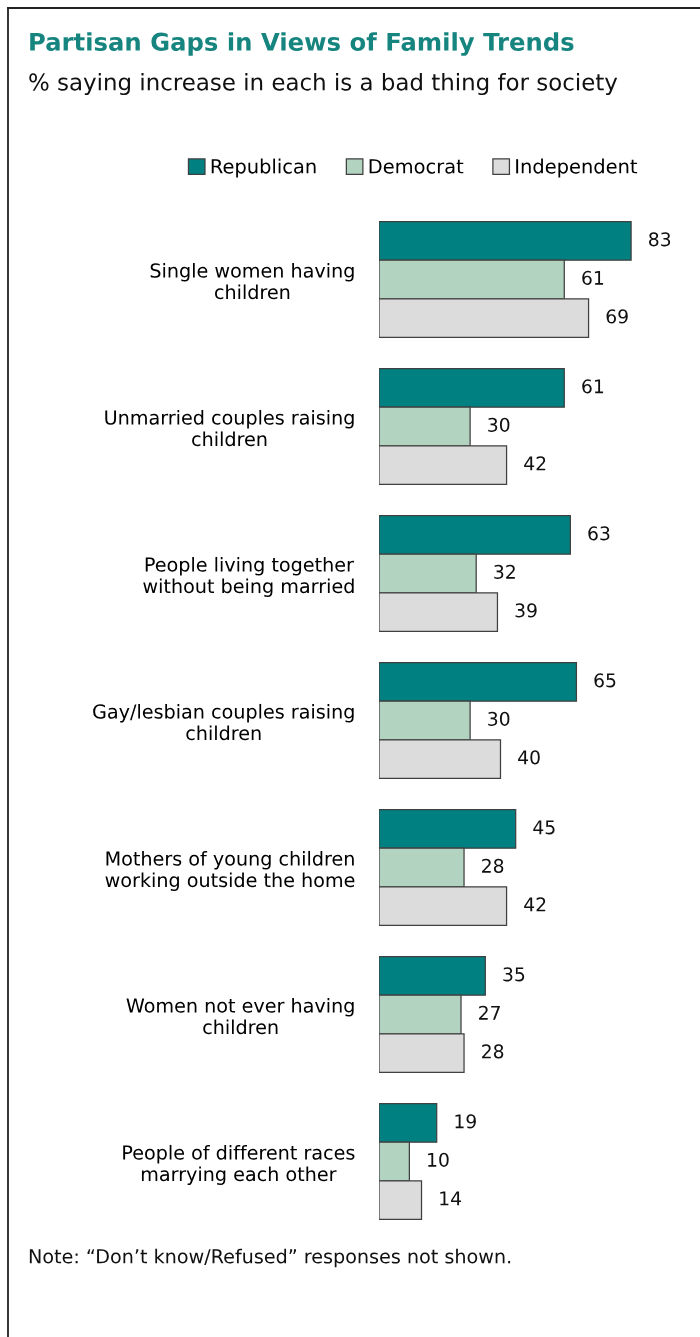 The height and width of the screenshot is (1337, 700). What do you see at coordinates (504, 571) in the screenshot?
I see `data-label: 32` at bounding box center [504, 571].